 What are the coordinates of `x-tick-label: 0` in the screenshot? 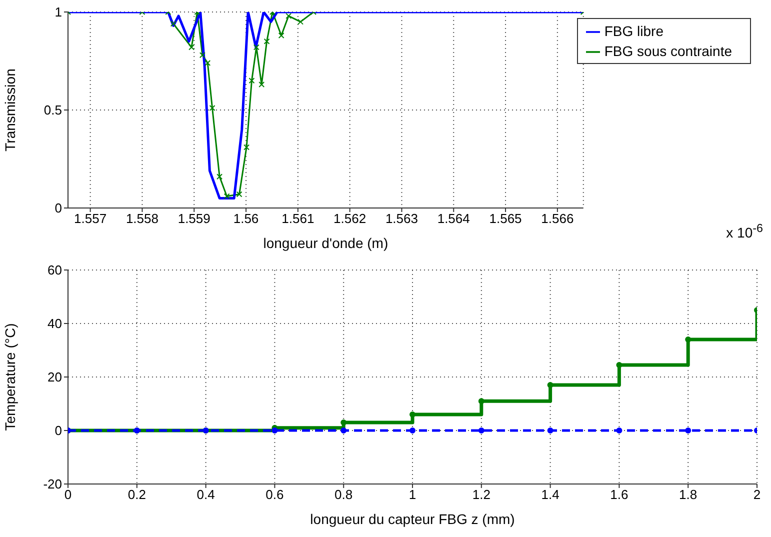 It's located at (68, 494).